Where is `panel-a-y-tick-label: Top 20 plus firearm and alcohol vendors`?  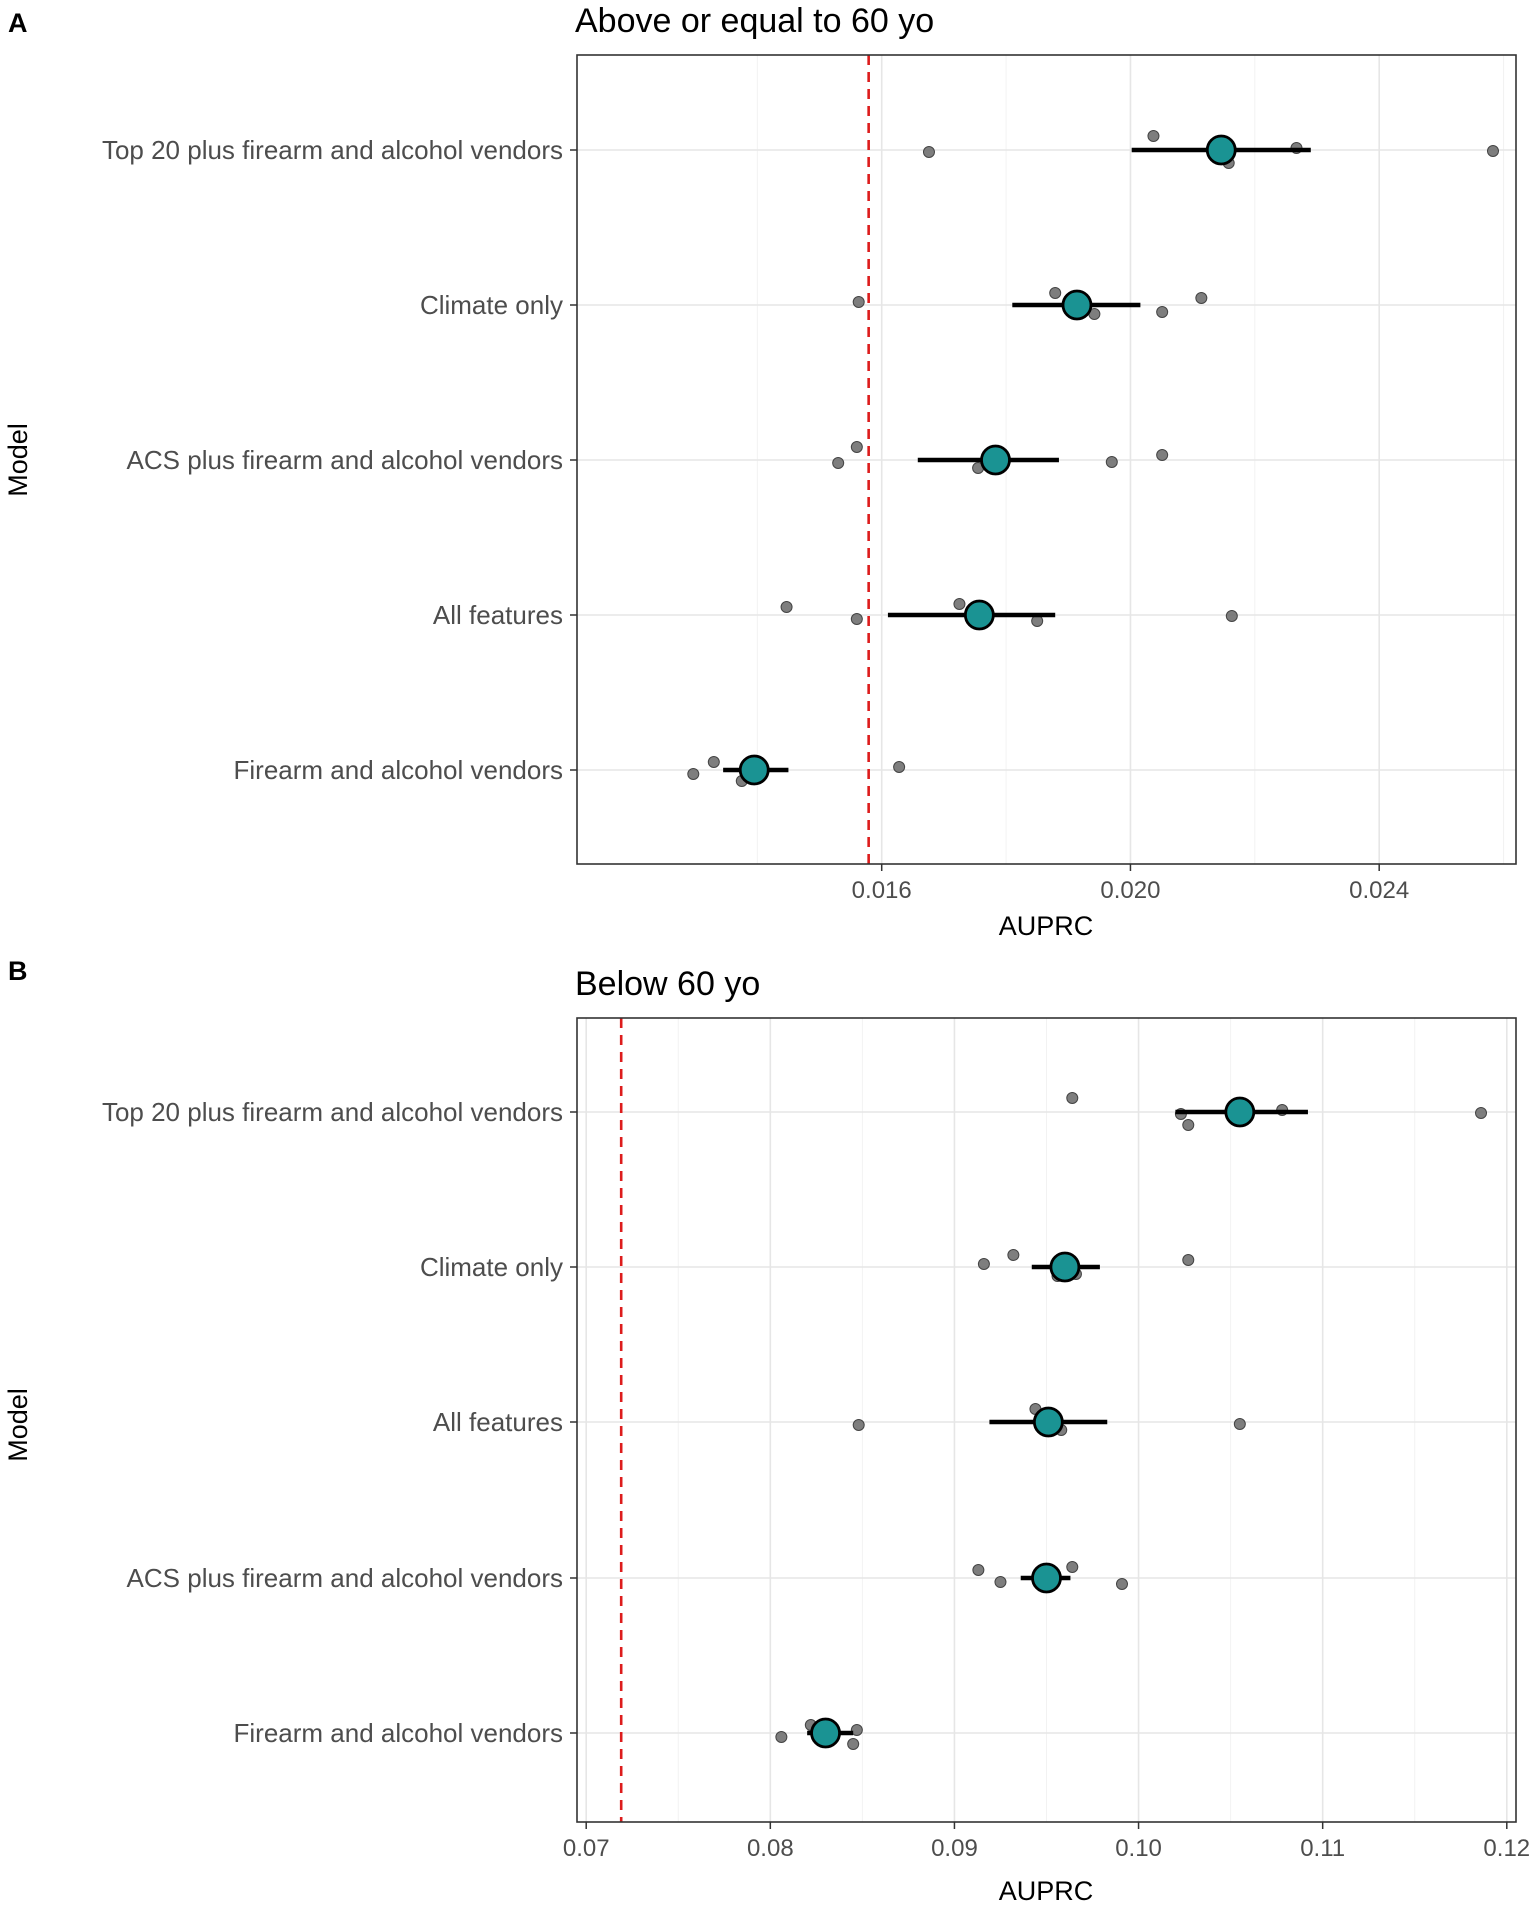 panel-a-y-tick-label: Top 20 plus firearm and alcohol vendors is located at coordinates (332, 150).